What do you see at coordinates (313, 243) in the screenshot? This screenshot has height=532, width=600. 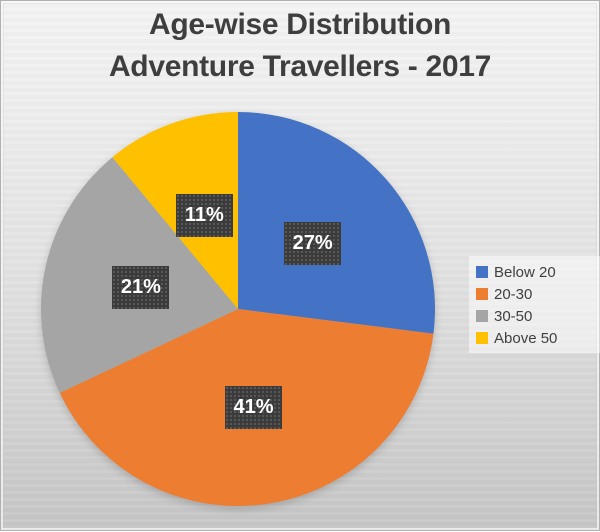 I see `data-label-below-20: 27%` at bounding box center [313, 243].